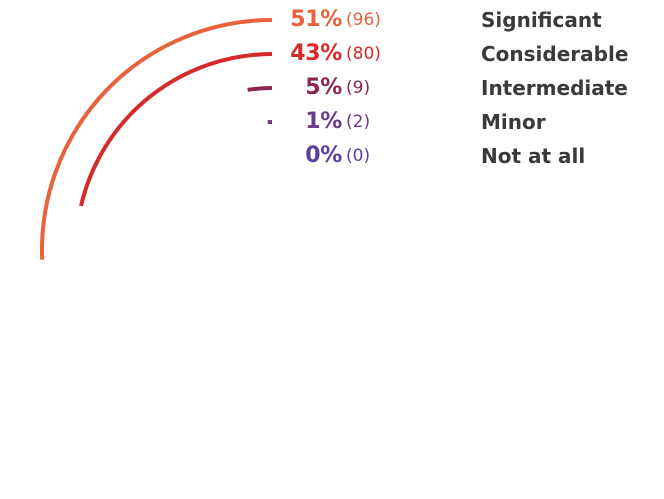  What do you see at coordinates (323, 121) in the screenshot?
I see `percent-label: 1%` at bounding box center [323, 121].